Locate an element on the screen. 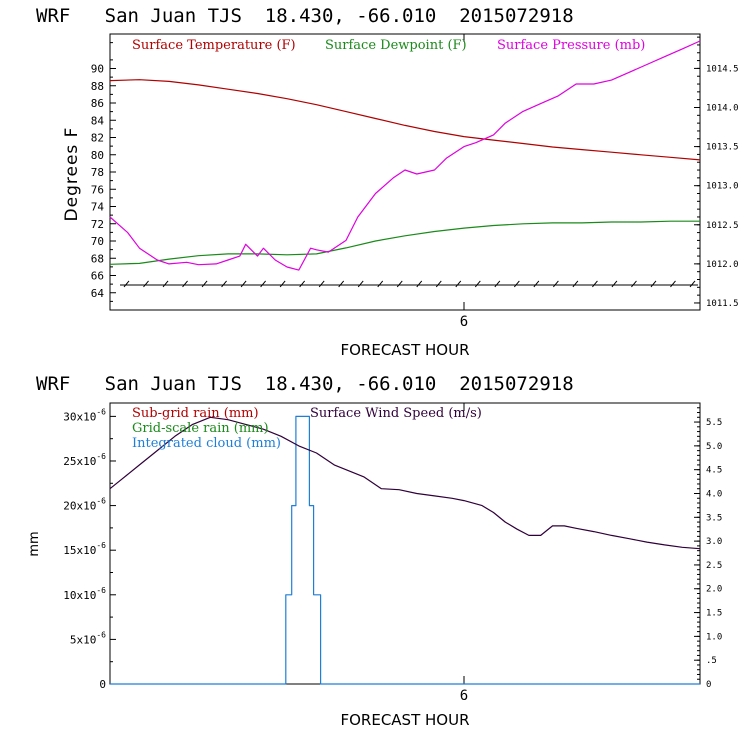  left-tick-label: 68 is located at coordinates (97, 258).